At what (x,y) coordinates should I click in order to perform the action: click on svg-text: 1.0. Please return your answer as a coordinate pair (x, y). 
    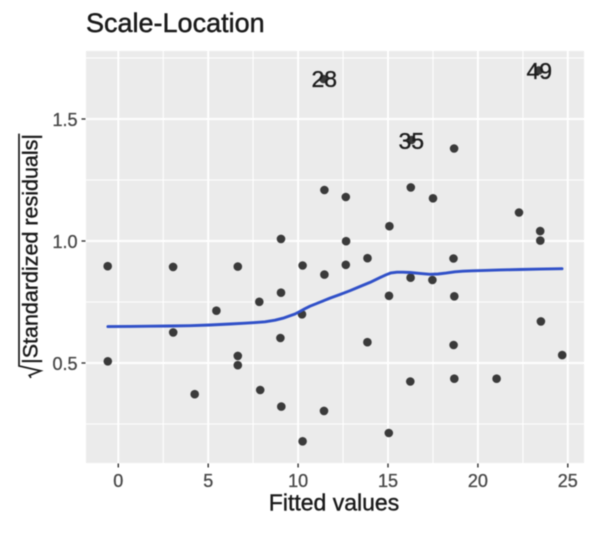
    Looking at the image, I should click on (64, 242).